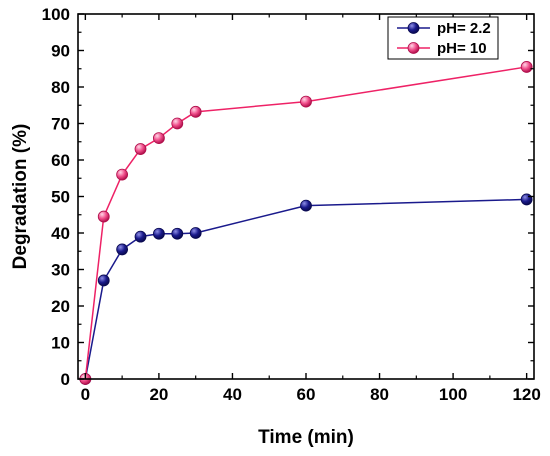 This screenshot has width=550, height=456. I want to click on y-tick-label: 20, so click(60, 306).